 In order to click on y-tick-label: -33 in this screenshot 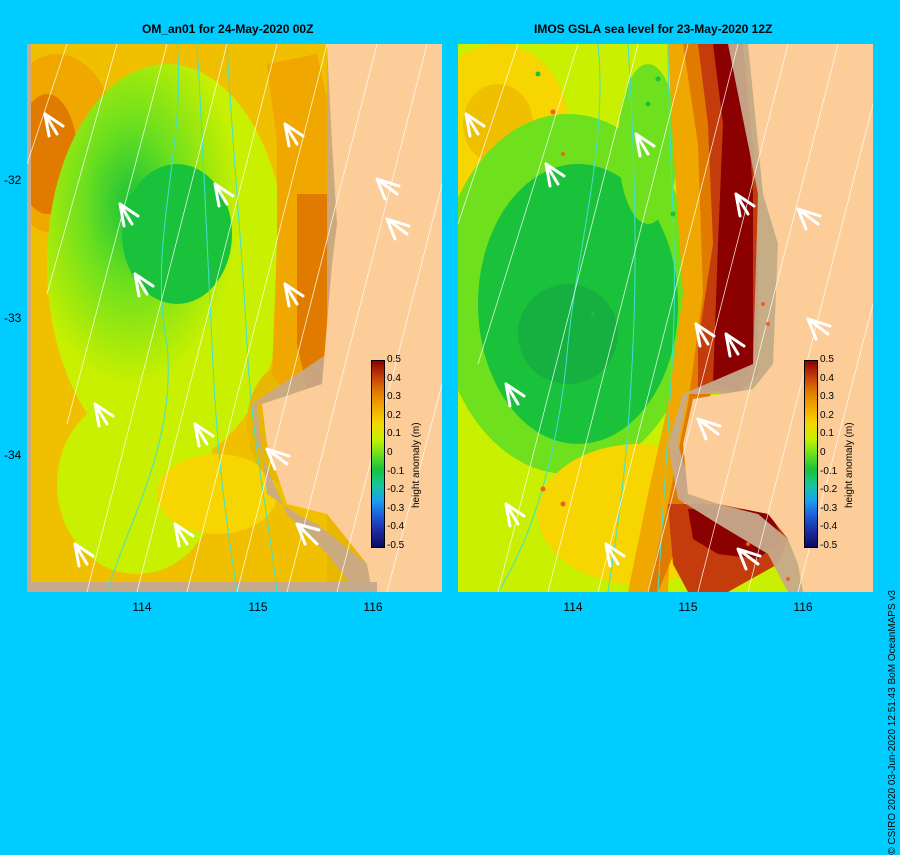, I will do `click(13, 318)`.